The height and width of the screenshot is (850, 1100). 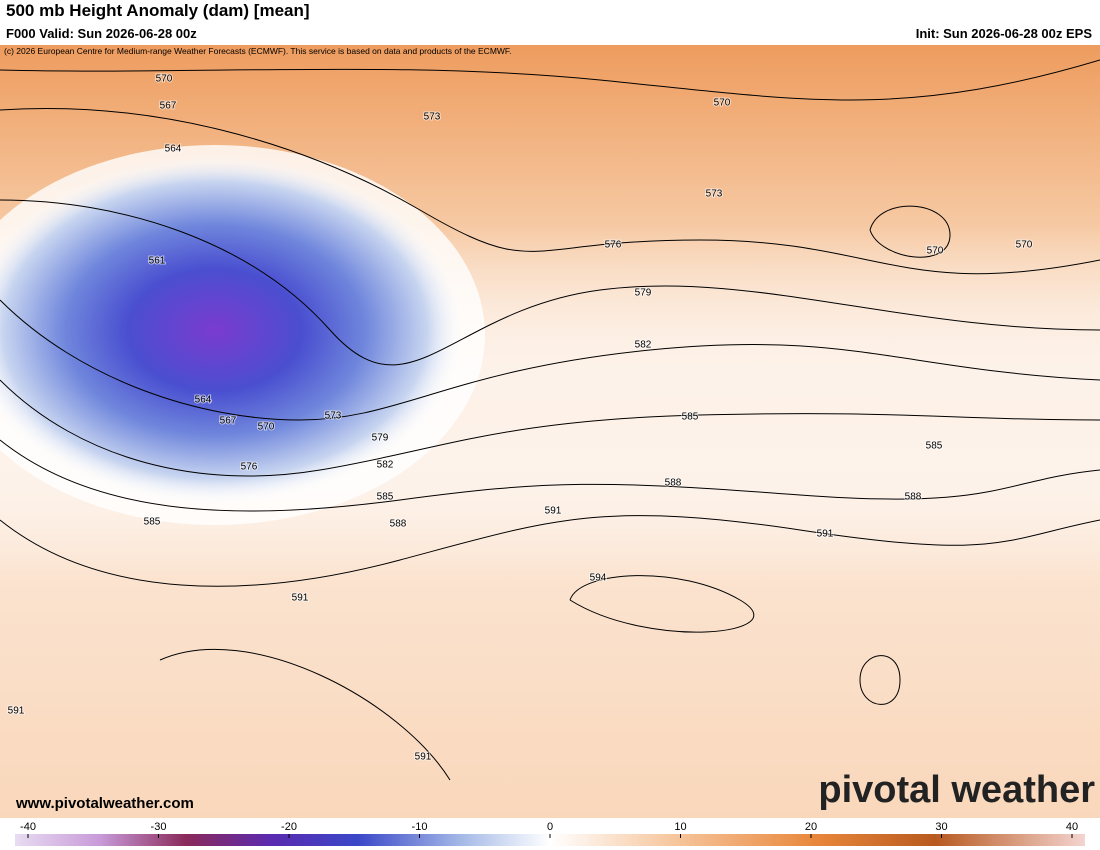 What do you see at coordinates (550, 840) in the screenshot?
I see `colorbar` at bounding box center [550, 840].